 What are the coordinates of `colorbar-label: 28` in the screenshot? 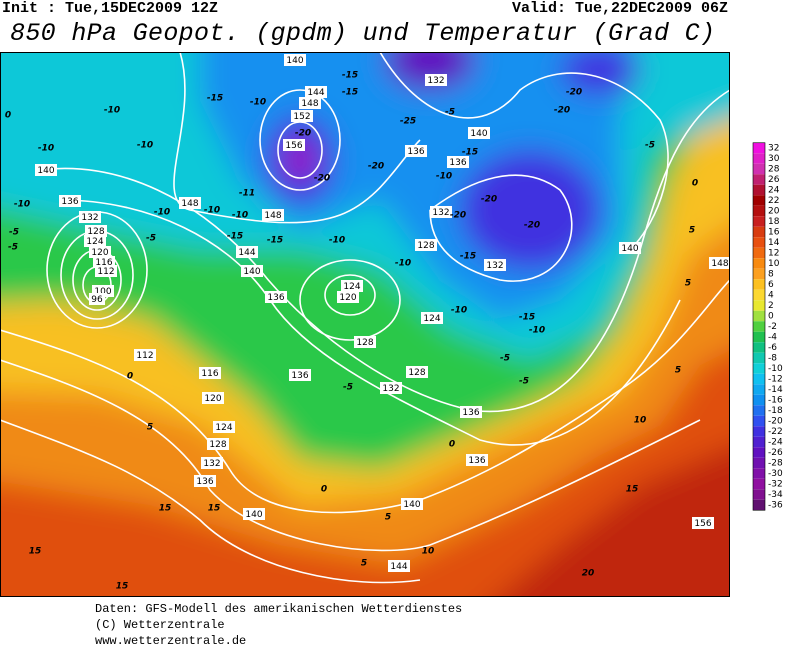 It's located at (774, 170).